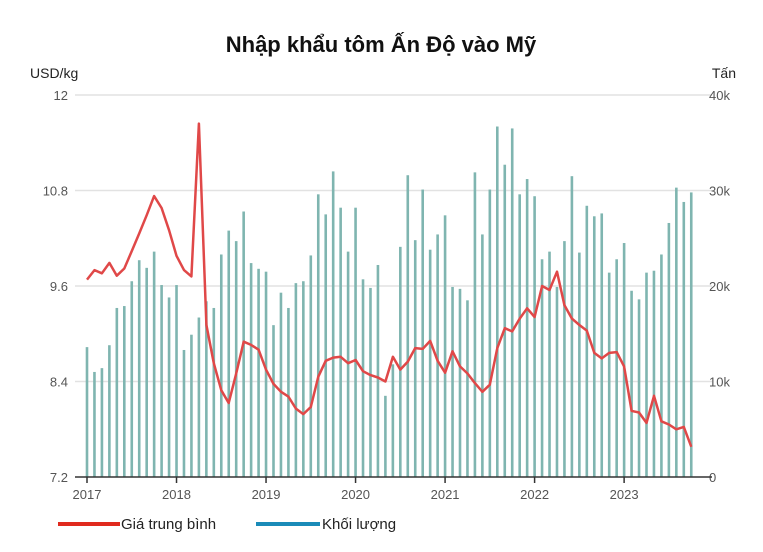 This screenshot has height=552, width=763. I want to click on y-left-tick-label: 7.2, so click(59, 477).